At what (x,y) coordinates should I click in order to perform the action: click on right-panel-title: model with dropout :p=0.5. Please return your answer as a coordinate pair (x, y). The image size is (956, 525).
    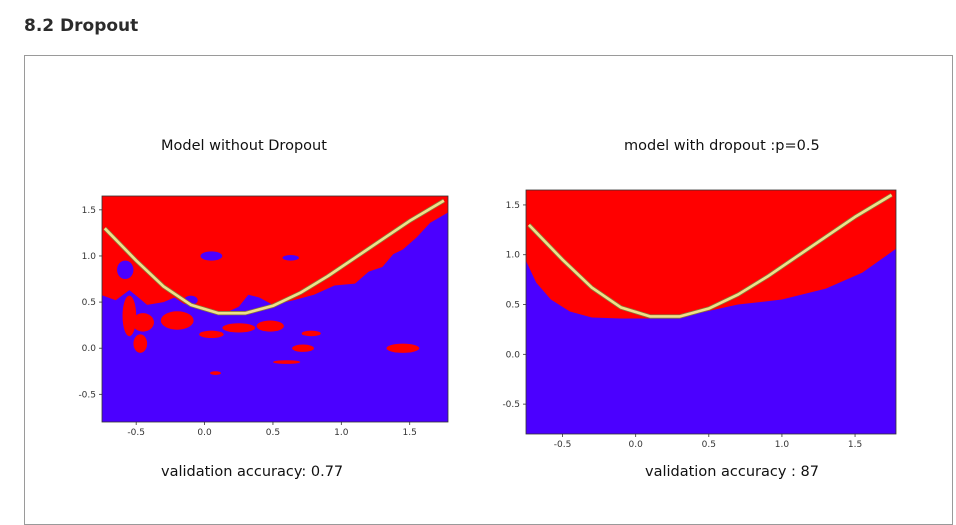
    Looking at the image, I should click on (722, 146).